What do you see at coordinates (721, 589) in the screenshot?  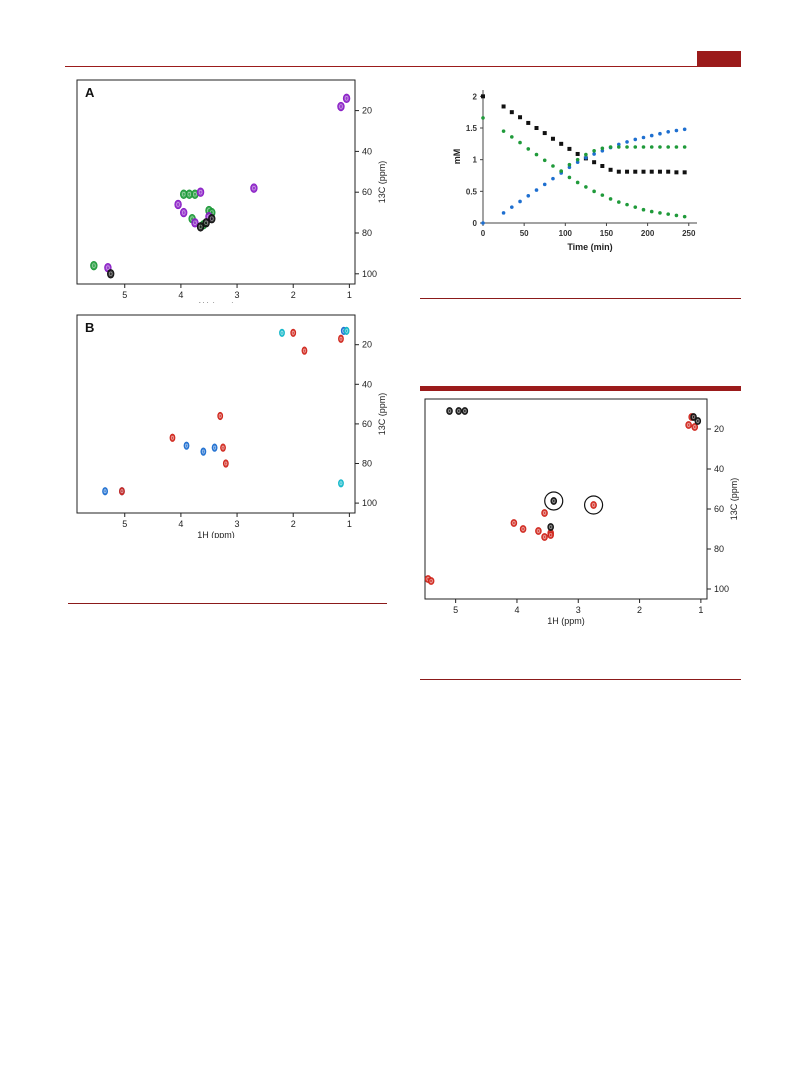 I see `y-tick-label: 100` at bounding box center [721, 589].